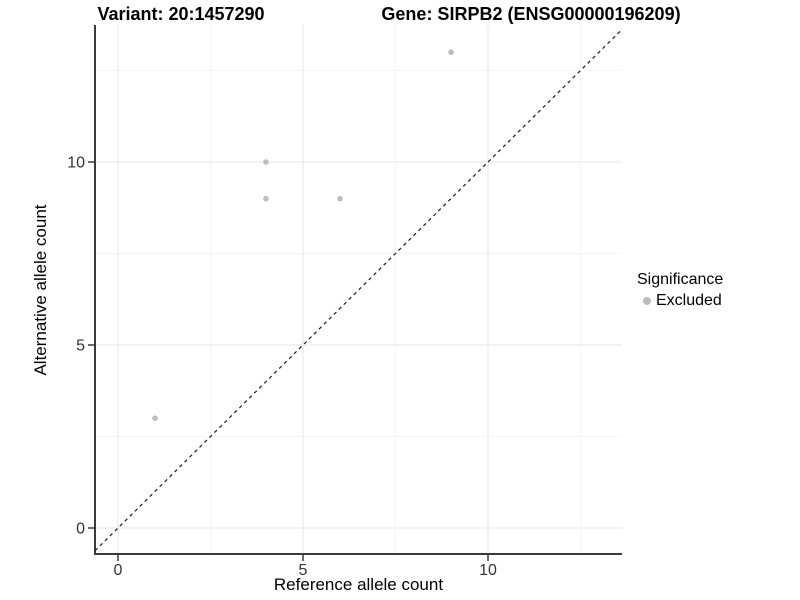 This screenshot has height=600, width=800. Describe the element at coordinates (488, 570) in the screenshot. I see `x-tick-label: 10` at that location.